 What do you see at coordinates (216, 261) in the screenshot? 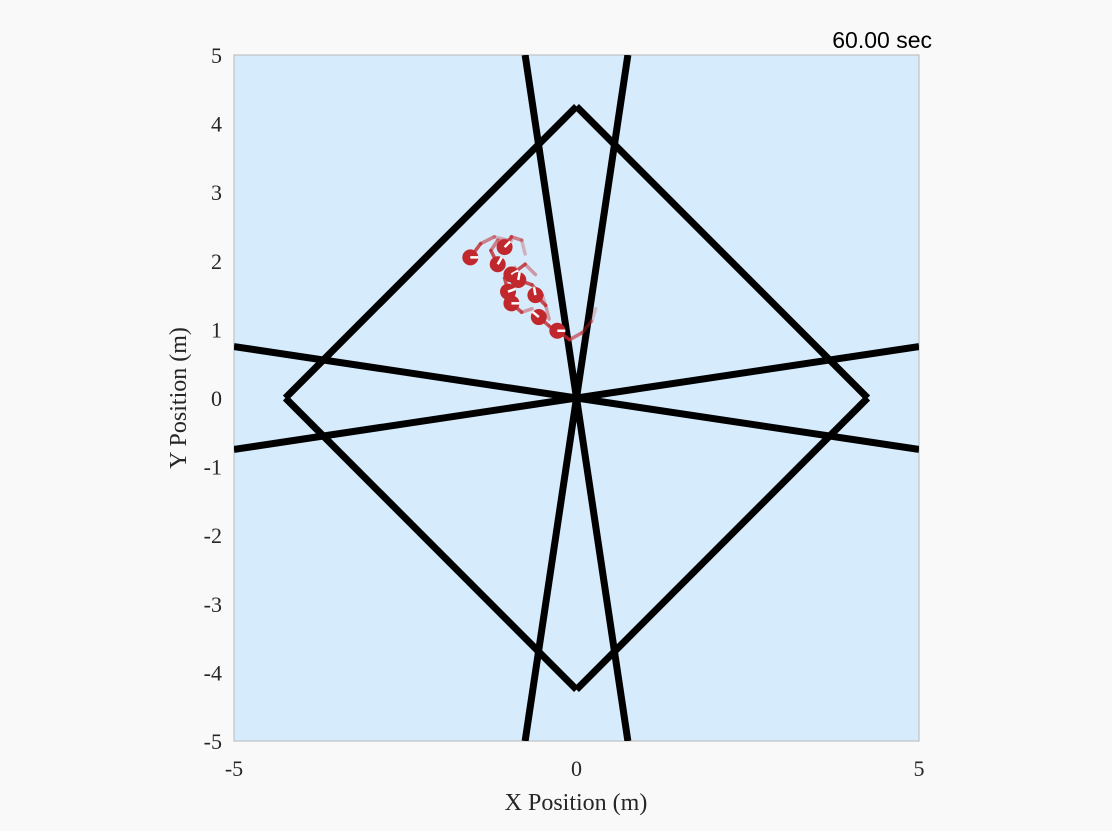
I see `y-tick-label: 2` at bounding box center [216, 261].